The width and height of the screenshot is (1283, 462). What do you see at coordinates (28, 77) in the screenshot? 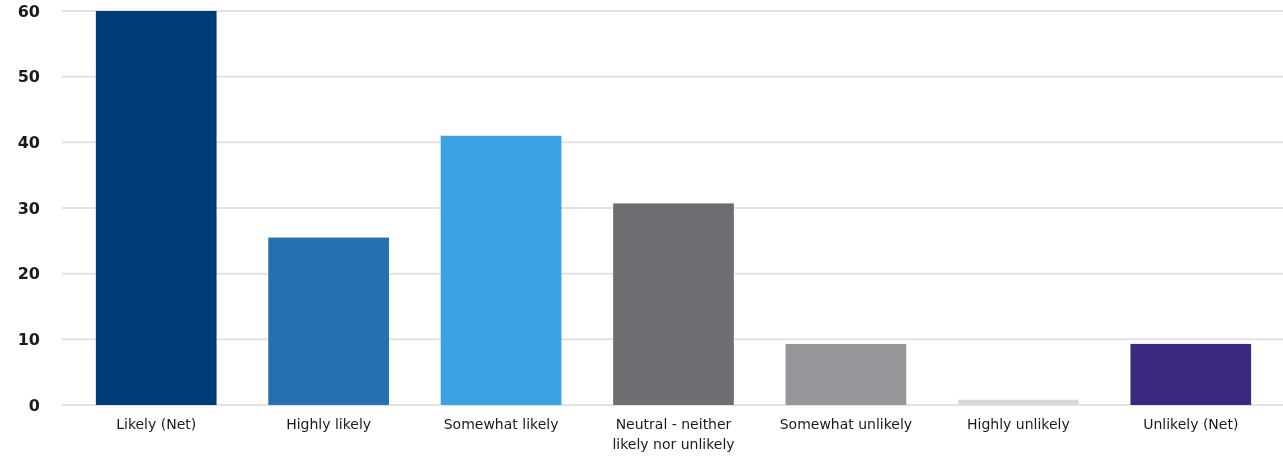
I see `y-tick-label: 50` at bounding box center [28, 77].